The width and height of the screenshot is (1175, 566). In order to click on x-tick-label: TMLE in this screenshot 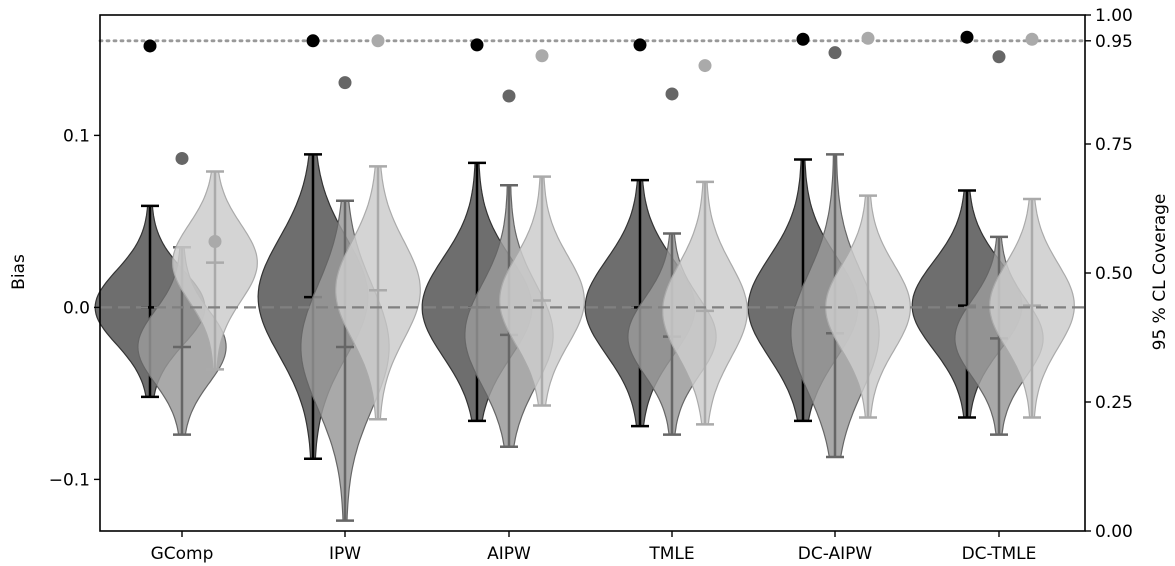, I will do `click(671, 554)`.